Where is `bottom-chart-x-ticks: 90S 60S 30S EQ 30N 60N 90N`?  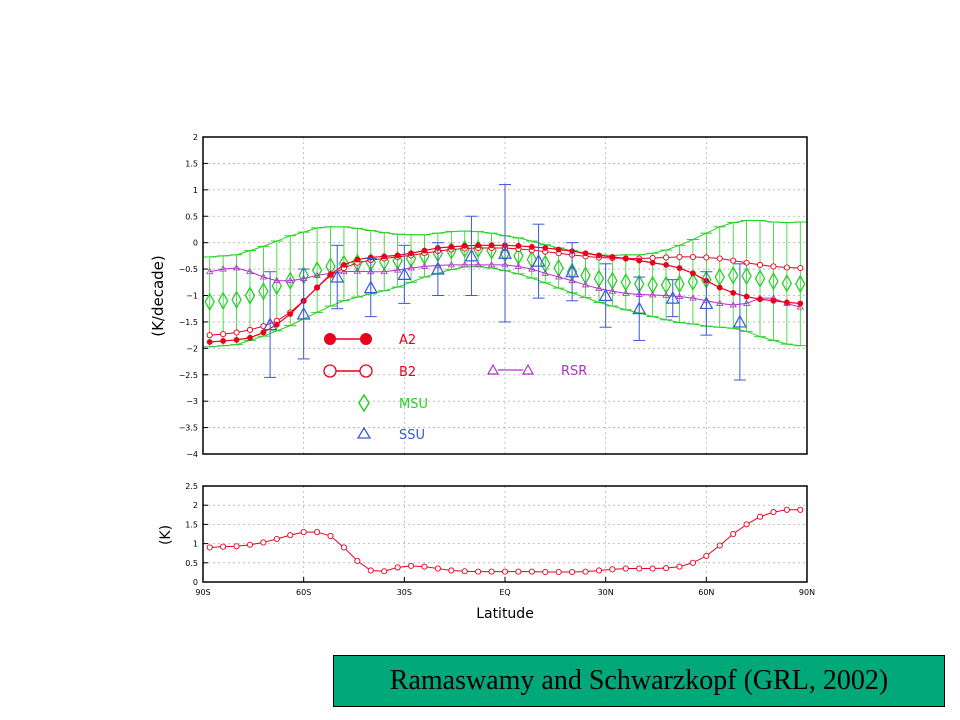
bottom-chart-x-ticks: 90S 60S 30S EQ 30N 60N 90N is located at coordinates (505, 587).